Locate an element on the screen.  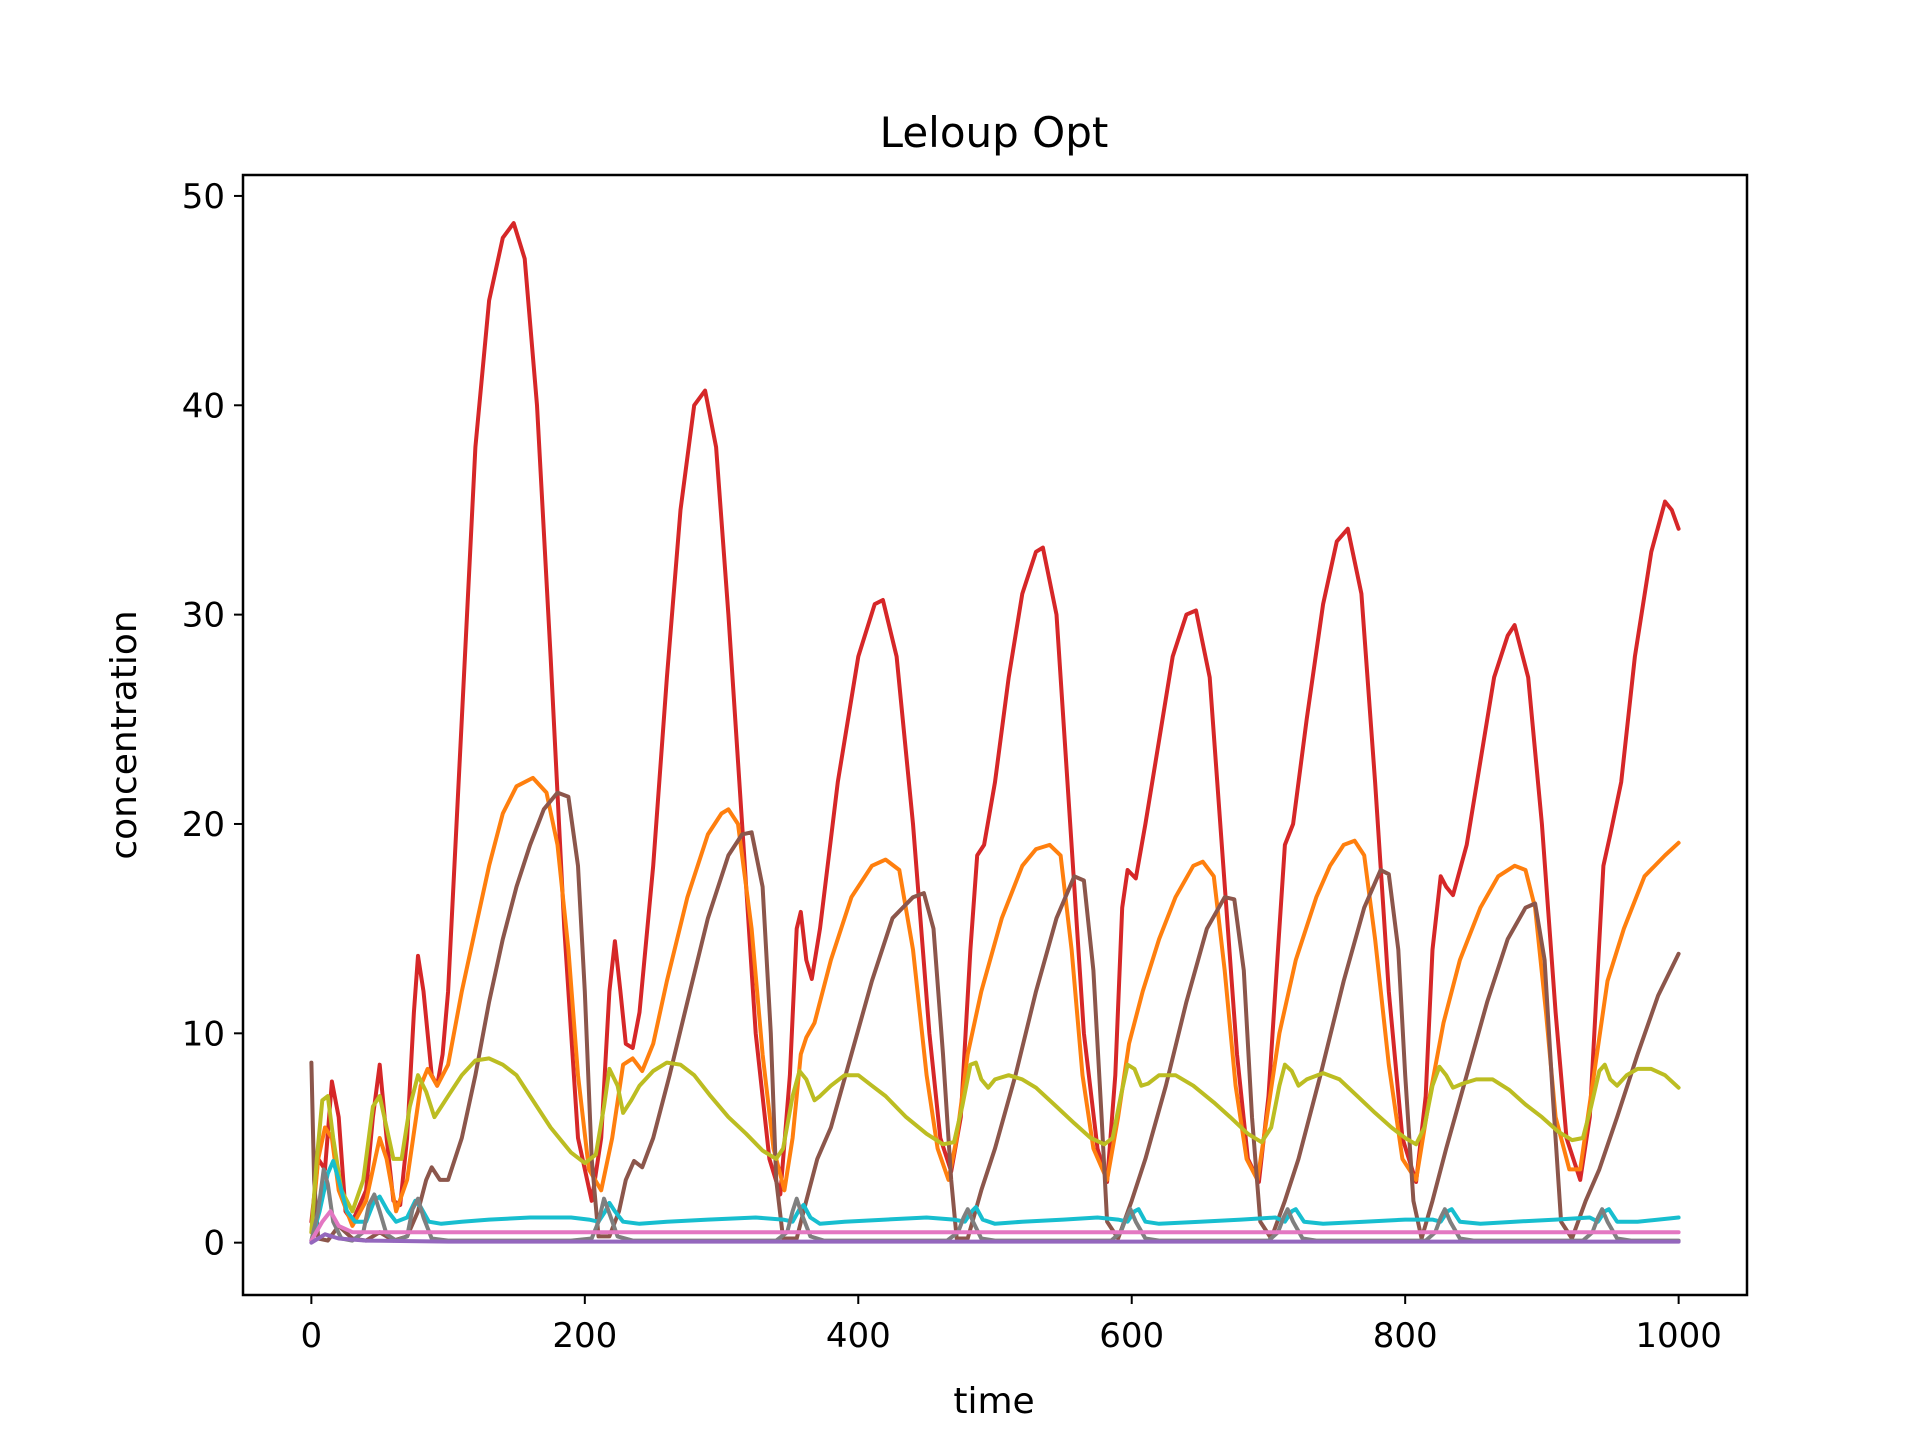
y-tick-label: 30 is located at coordinates (203, 616).